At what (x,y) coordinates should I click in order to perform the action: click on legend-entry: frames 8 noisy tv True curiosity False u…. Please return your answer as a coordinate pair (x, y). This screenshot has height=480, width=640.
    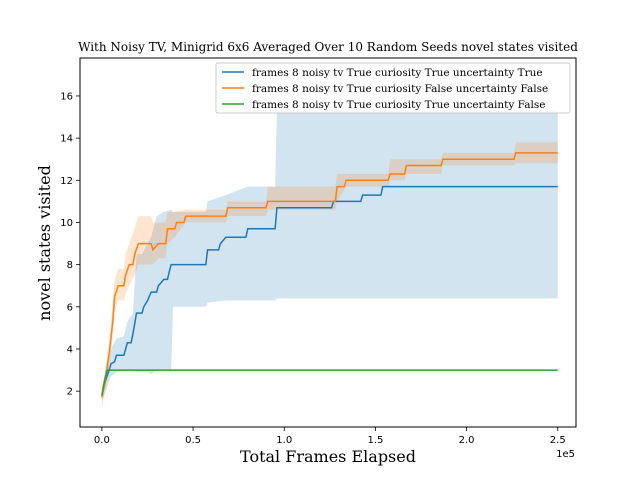
    Looking at the image, I should click on (400, 89).